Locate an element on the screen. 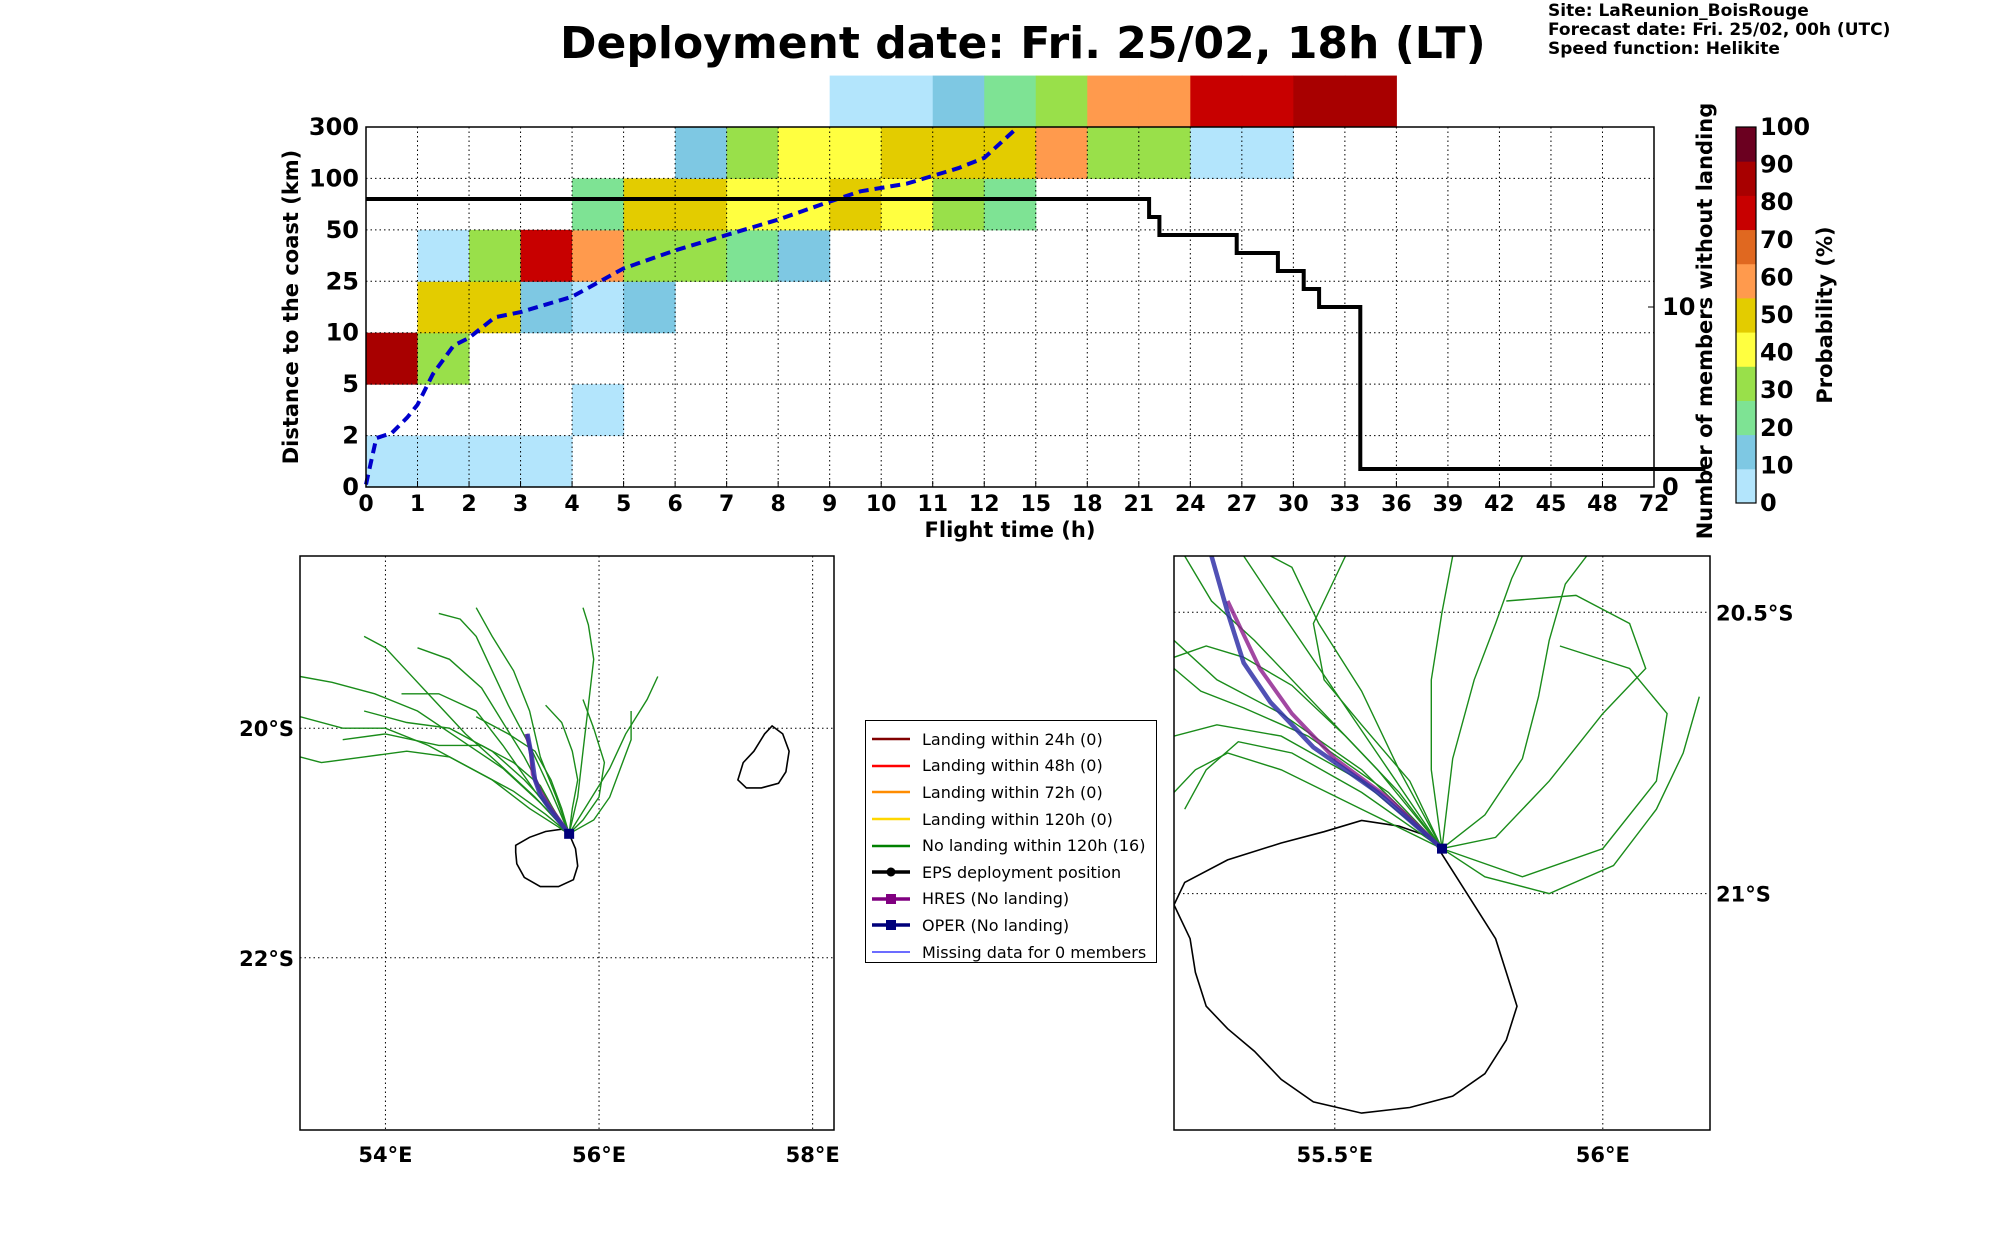  y-tick-label: 2 is located at coordinates (350, 436).